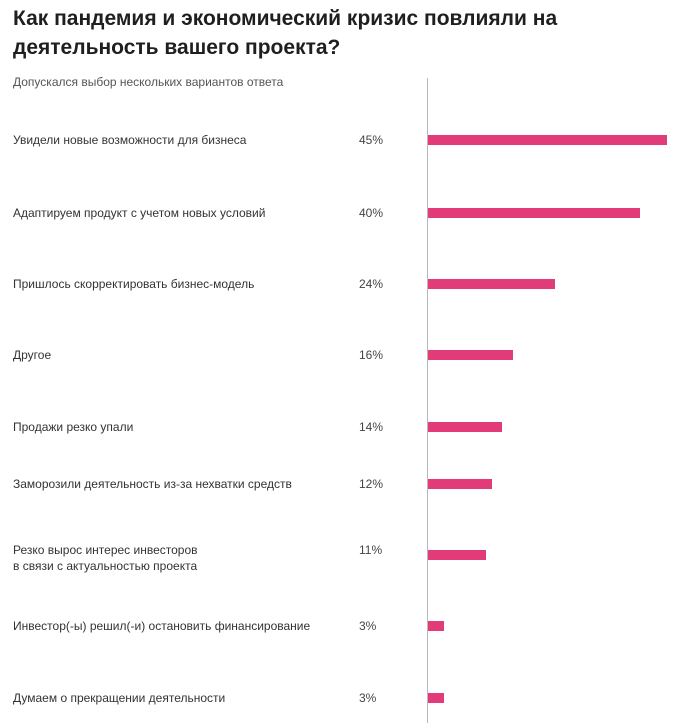 Image resolution: width=689 pixels, height=723 pixels. What do you see at coordinates (371, 284) in the screenshot?
I see `value-label: 24%` at bounding box center [371, 284].